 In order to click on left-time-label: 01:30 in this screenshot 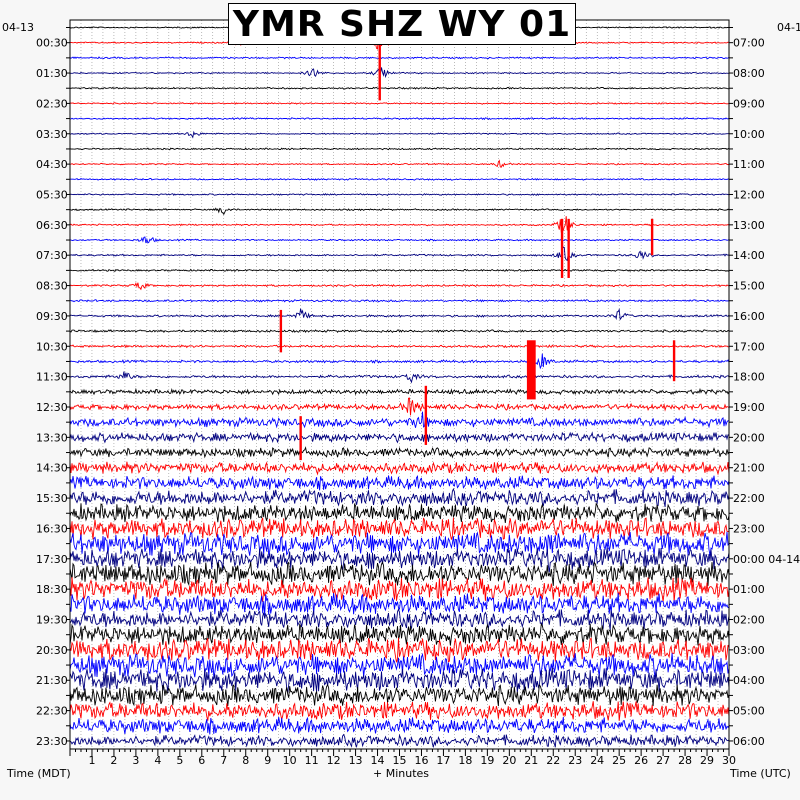, I will do `click(52, 73)`.